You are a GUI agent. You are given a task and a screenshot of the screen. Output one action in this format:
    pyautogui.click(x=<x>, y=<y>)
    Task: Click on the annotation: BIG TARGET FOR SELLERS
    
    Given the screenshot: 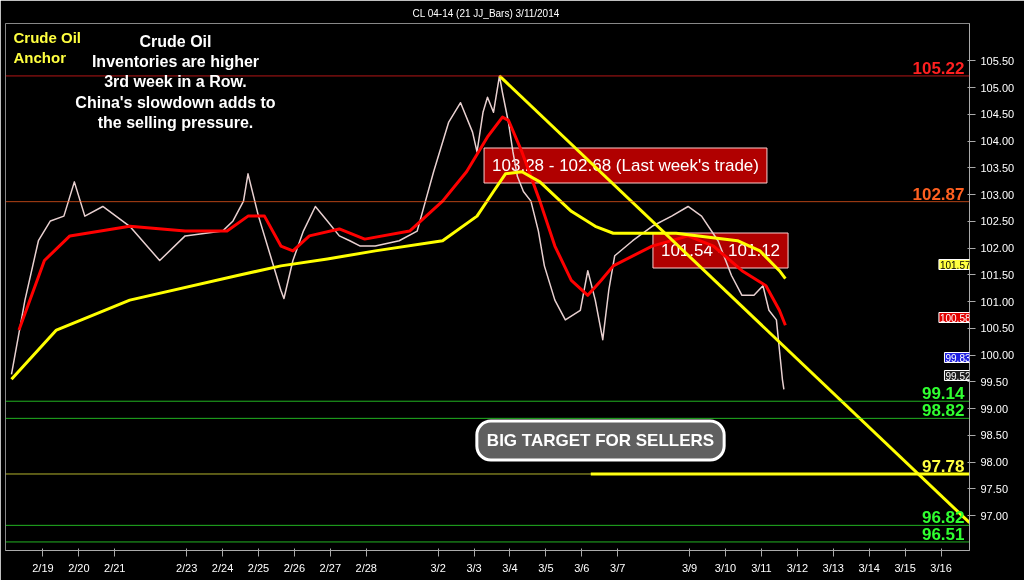 What is the action you would take?
    pyautogui.click(x=600, y=440)
    